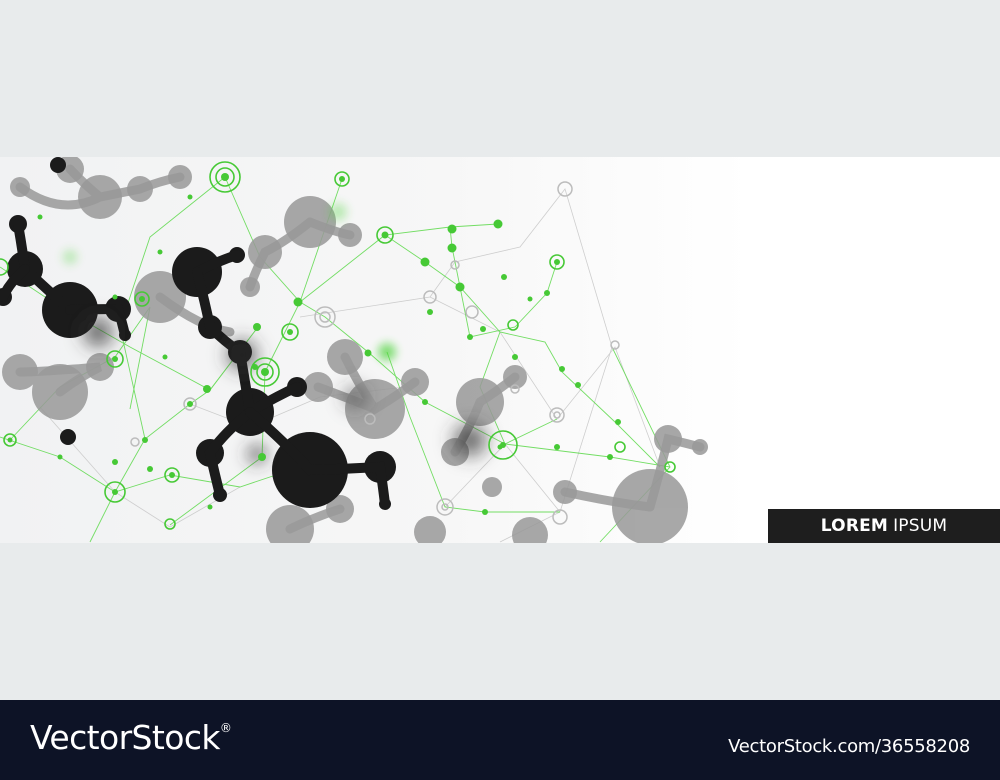 This screenshot has height=780, width=1000. What do you see at coordinates (854, 526) in the screenshot?
I see `label-strong-text: LOREM` at bounding box center [854, 526].